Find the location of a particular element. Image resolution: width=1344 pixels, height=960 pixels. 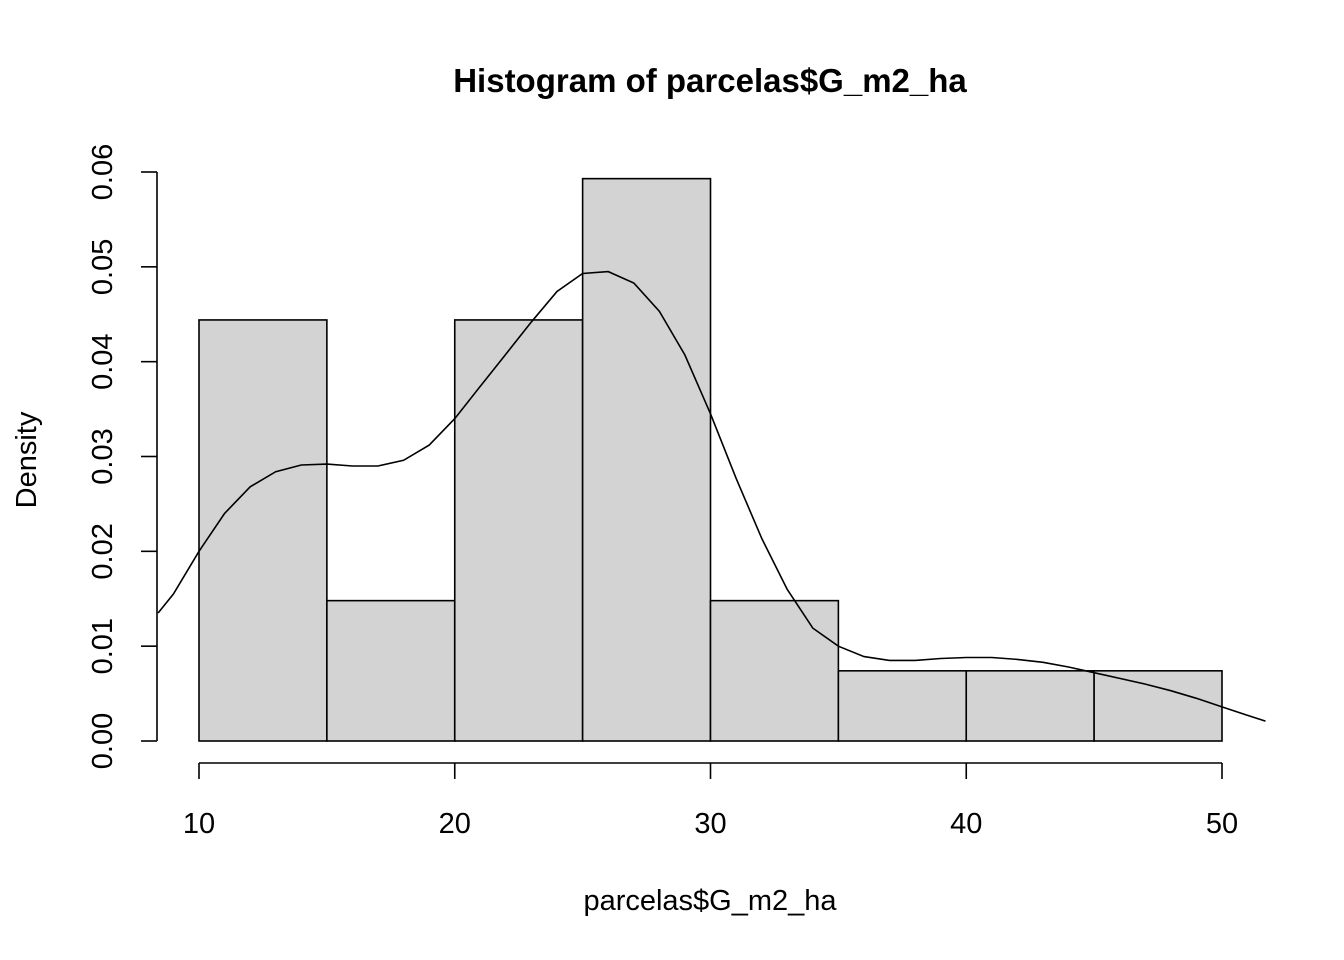

y-tick-label-0.03: 0.03 is located at coordinates (103, 456).